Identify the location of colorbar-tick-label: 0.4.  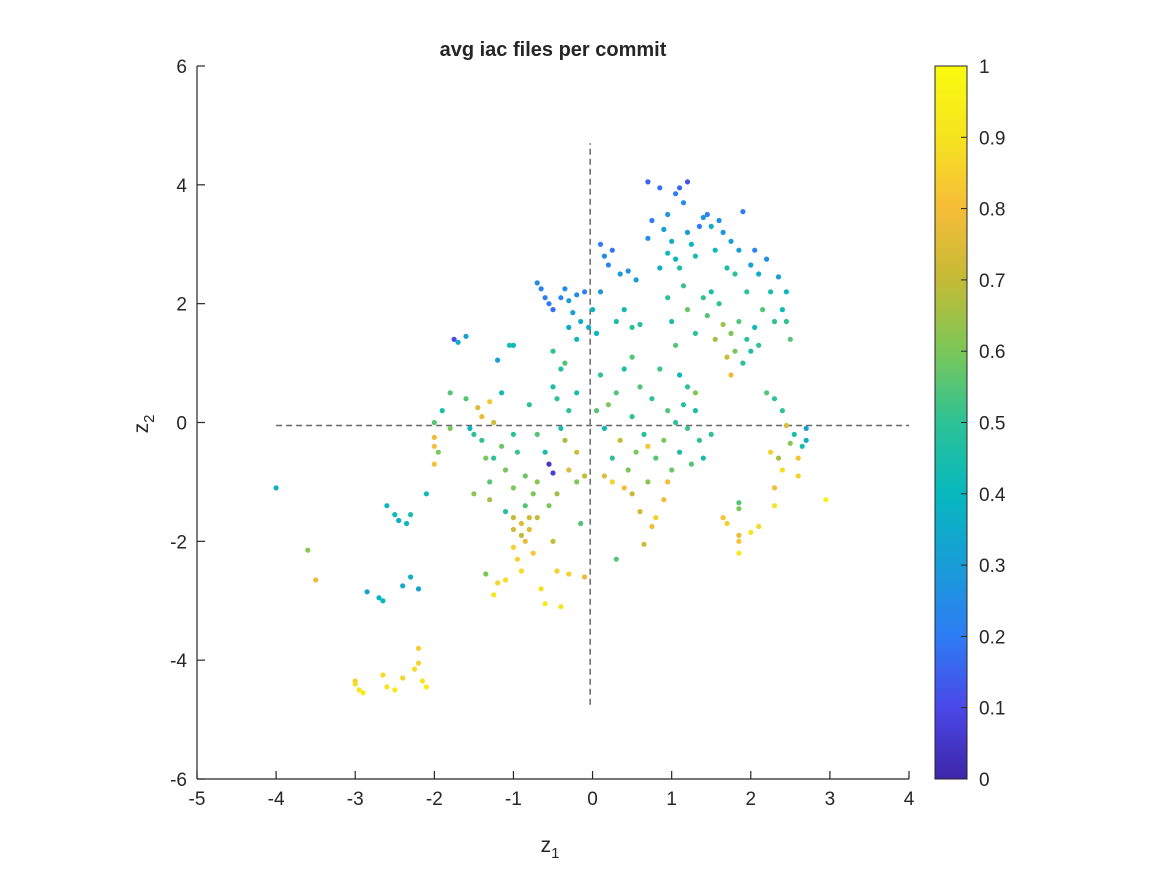
(992, 495).